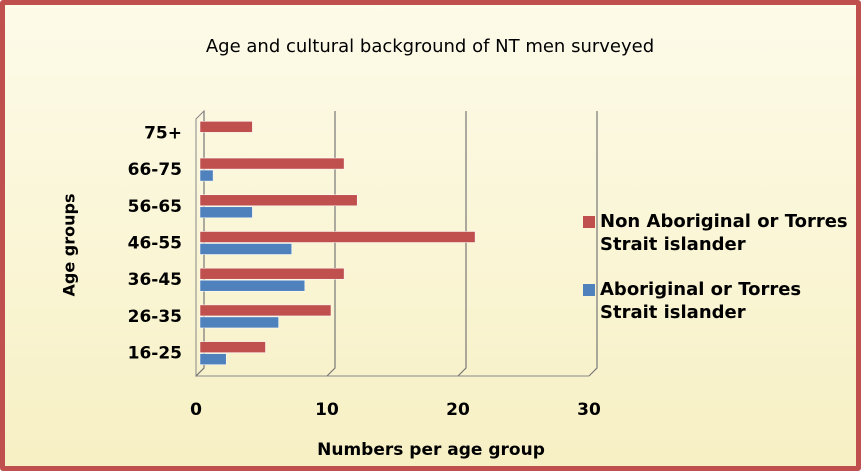 This screenshot has width=863, height=471. Describe the element at coordinates (155, 354) in the screenshot. I see `y-tick-label: 16-25` at that location.